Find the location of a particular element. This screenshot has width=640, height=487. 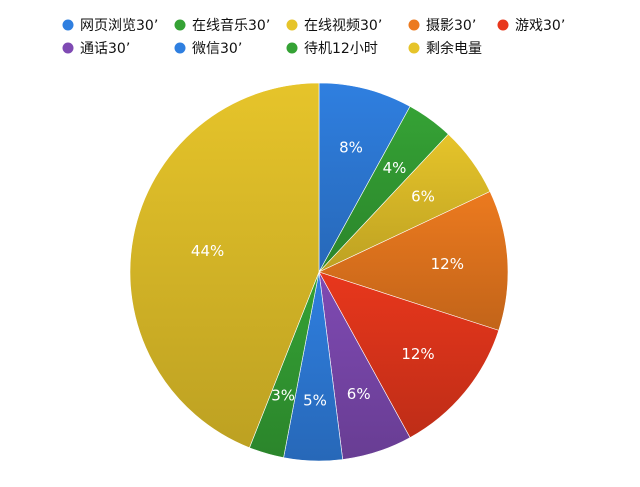

legend-label-8: 剩余电量 is located at coordinates (454, 48).